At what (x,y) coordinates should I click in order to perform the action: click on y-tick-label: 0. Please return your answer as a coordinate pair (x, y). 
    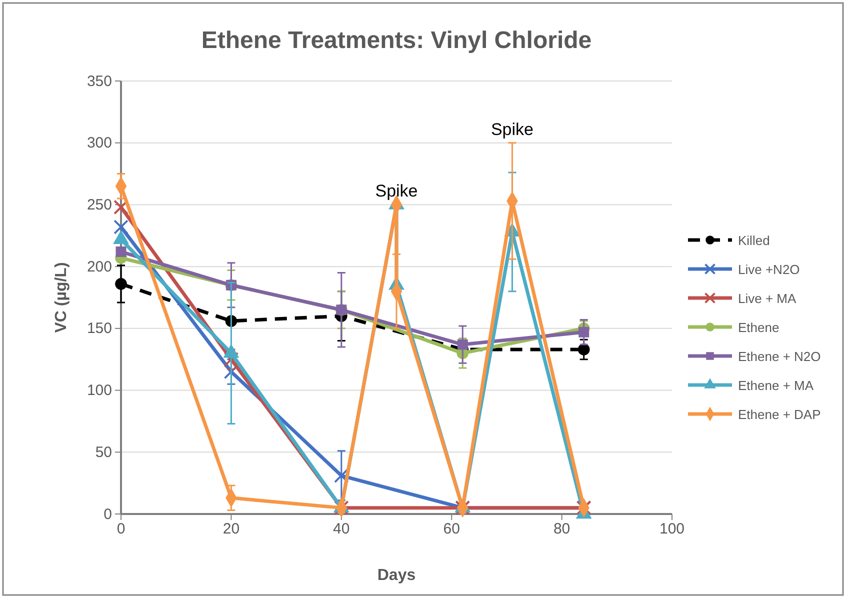
    Looking at the image, I should click on (108, 514).